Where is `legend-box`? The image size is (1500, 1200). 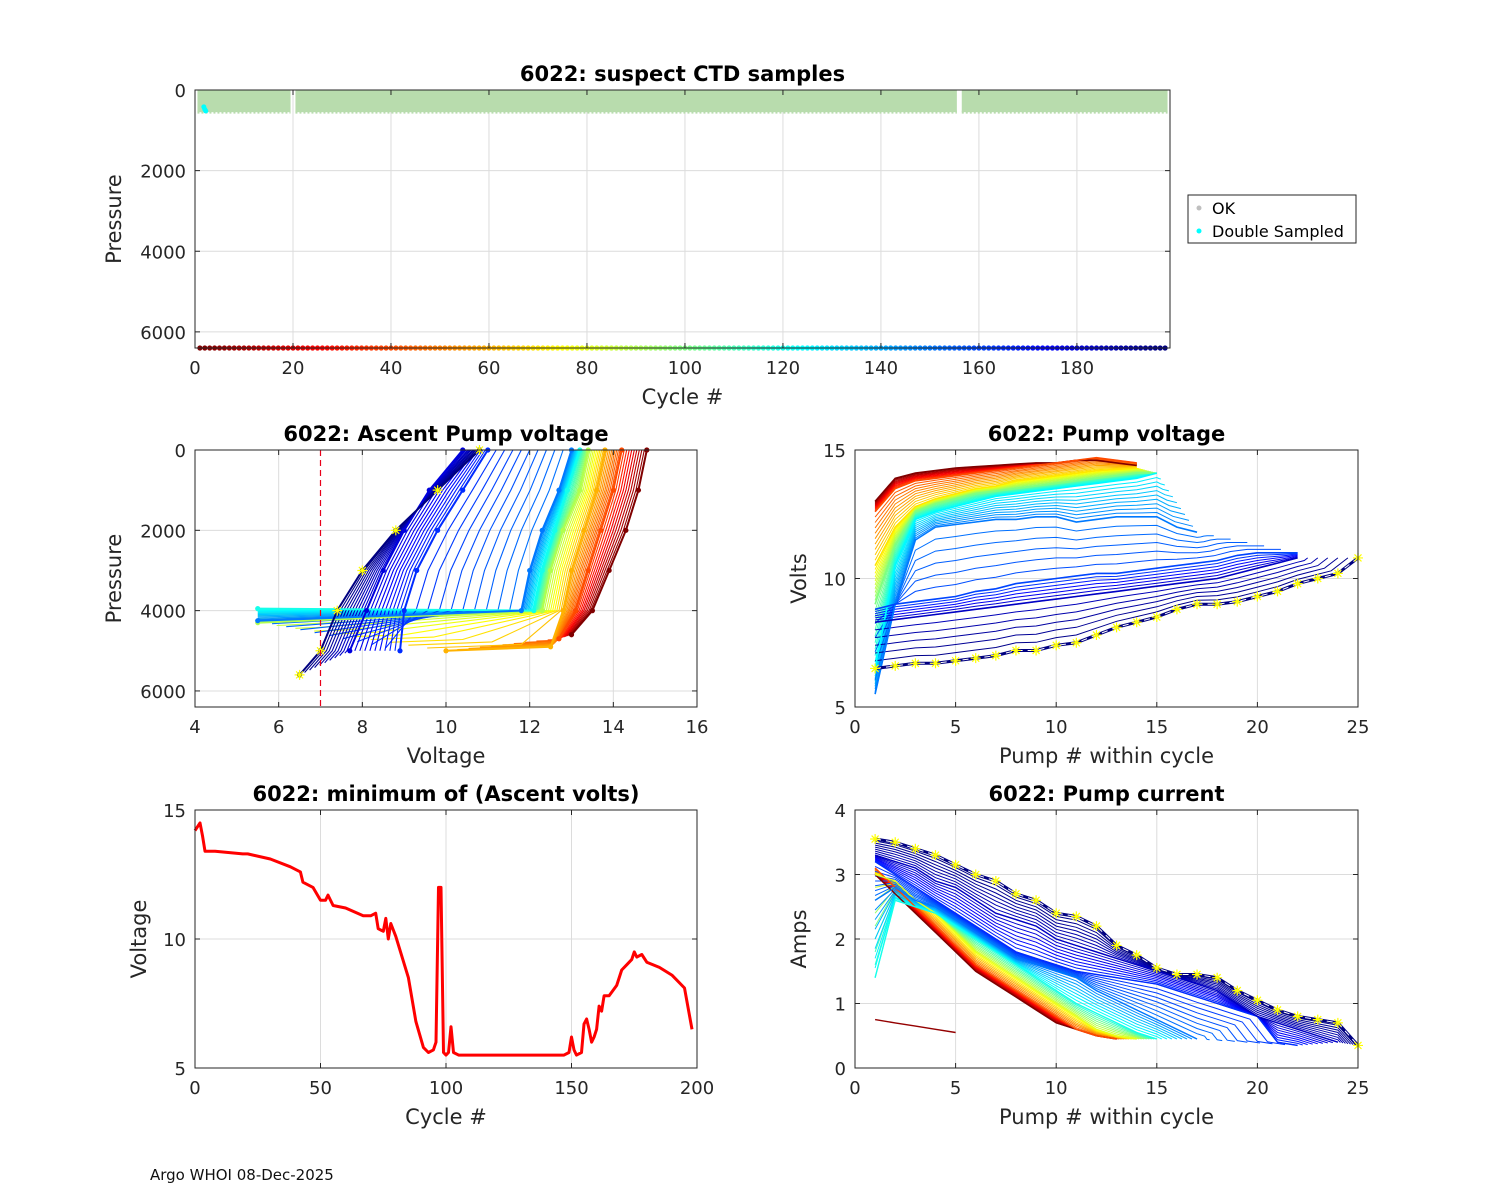
legend-box is located at coordinates (1272, 219).